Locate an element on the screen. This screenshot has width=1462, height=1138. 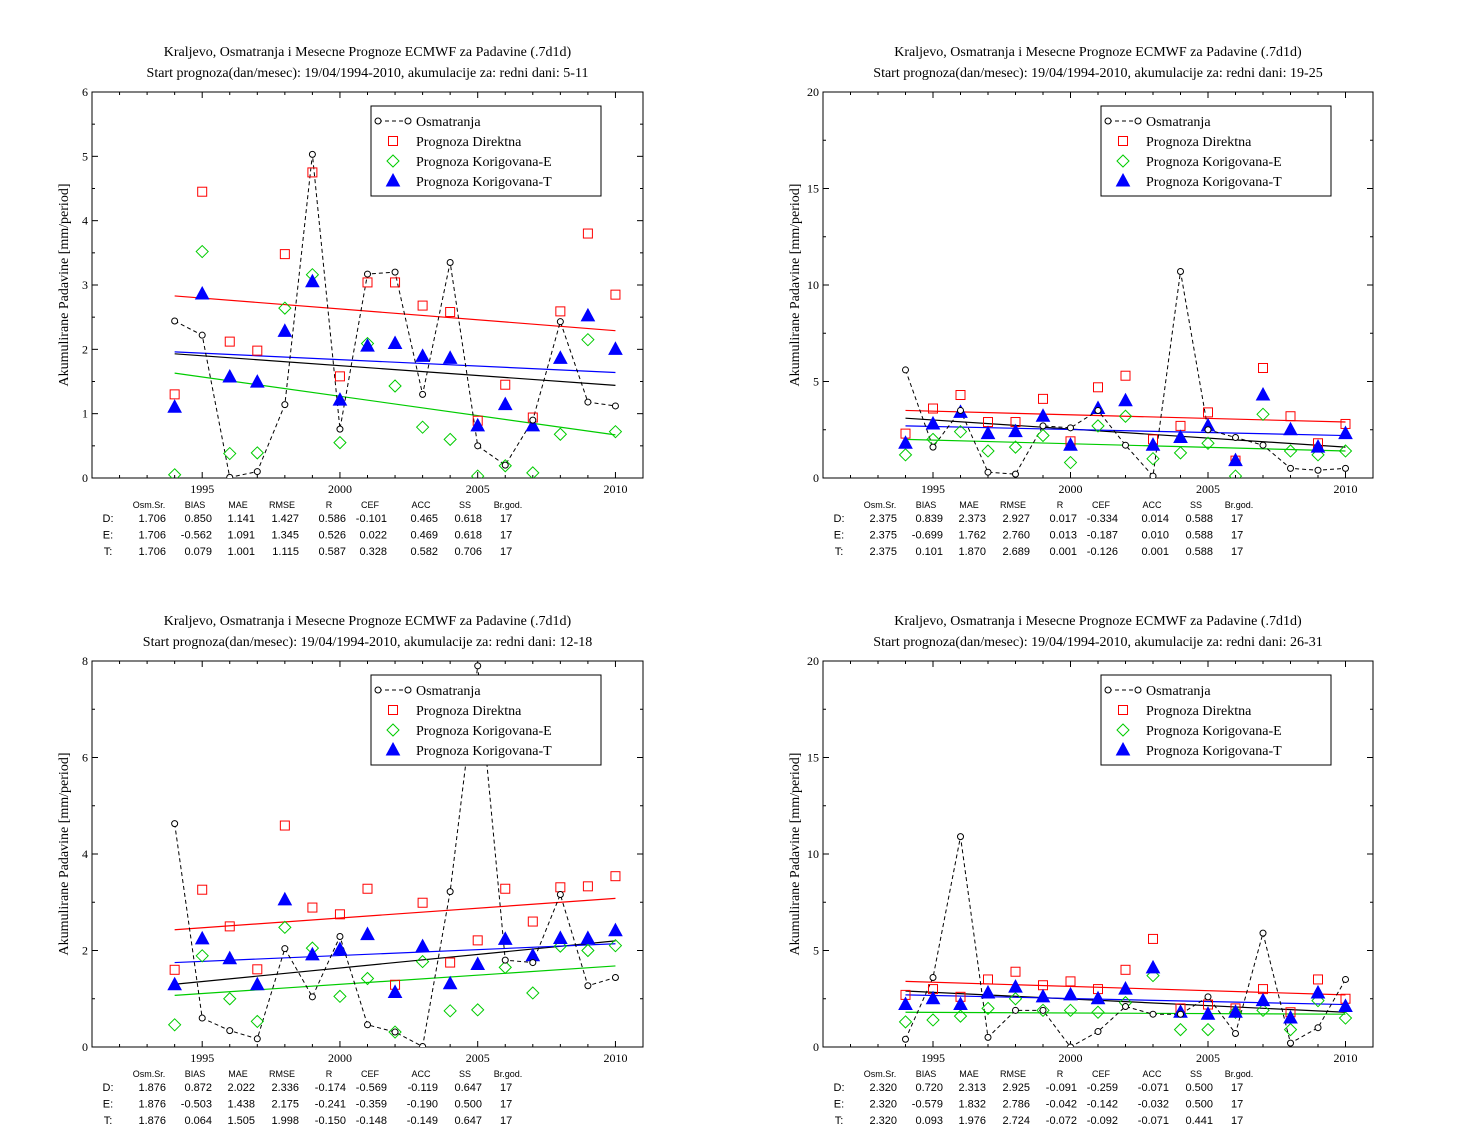
stats-value: 1.706 is located at coordinates (152, 552).